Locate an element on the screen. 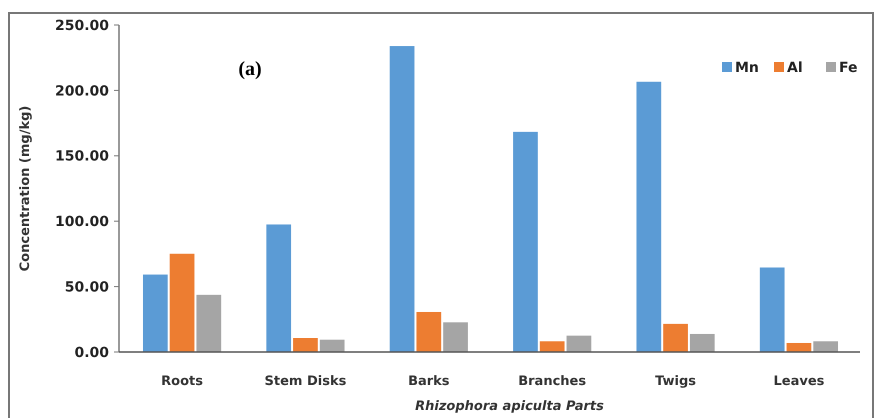 Image resolution: width=876 pixels, height=418 pixels. legend-label: Fe is located at coordinates (848, 68).